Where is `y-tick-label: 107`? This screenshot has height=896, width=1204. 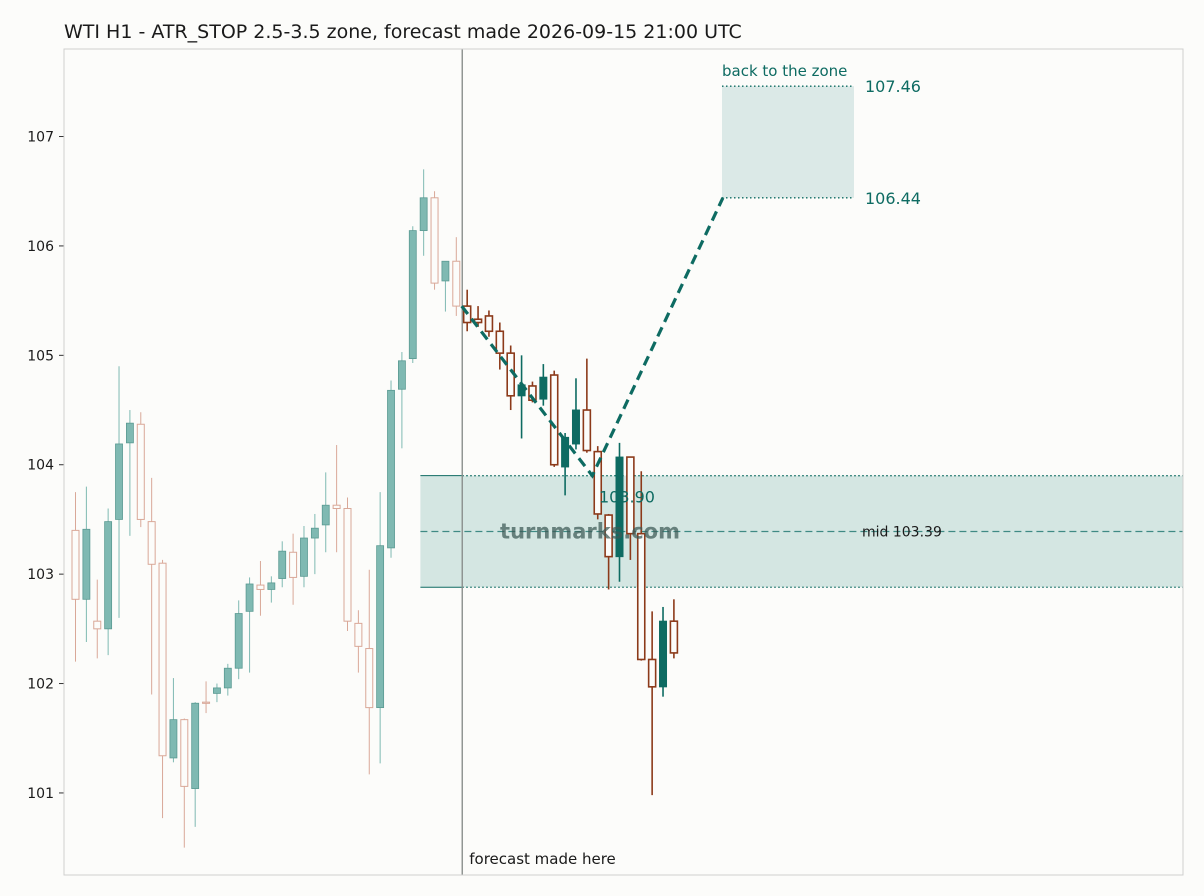
y-tick-label: 107 is located at coordinates (40, 138).